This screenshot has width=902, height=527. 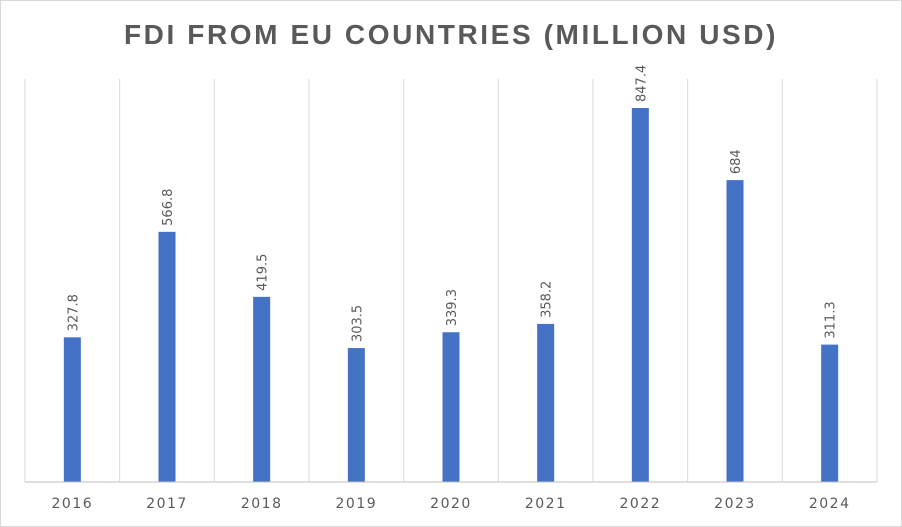 What do you see at coordinates (451, 34) in the screenshot?
I see `chart-title: FDI FROM EU COUNTRIES (MILLION USD)` at bounding box center [451, 34].